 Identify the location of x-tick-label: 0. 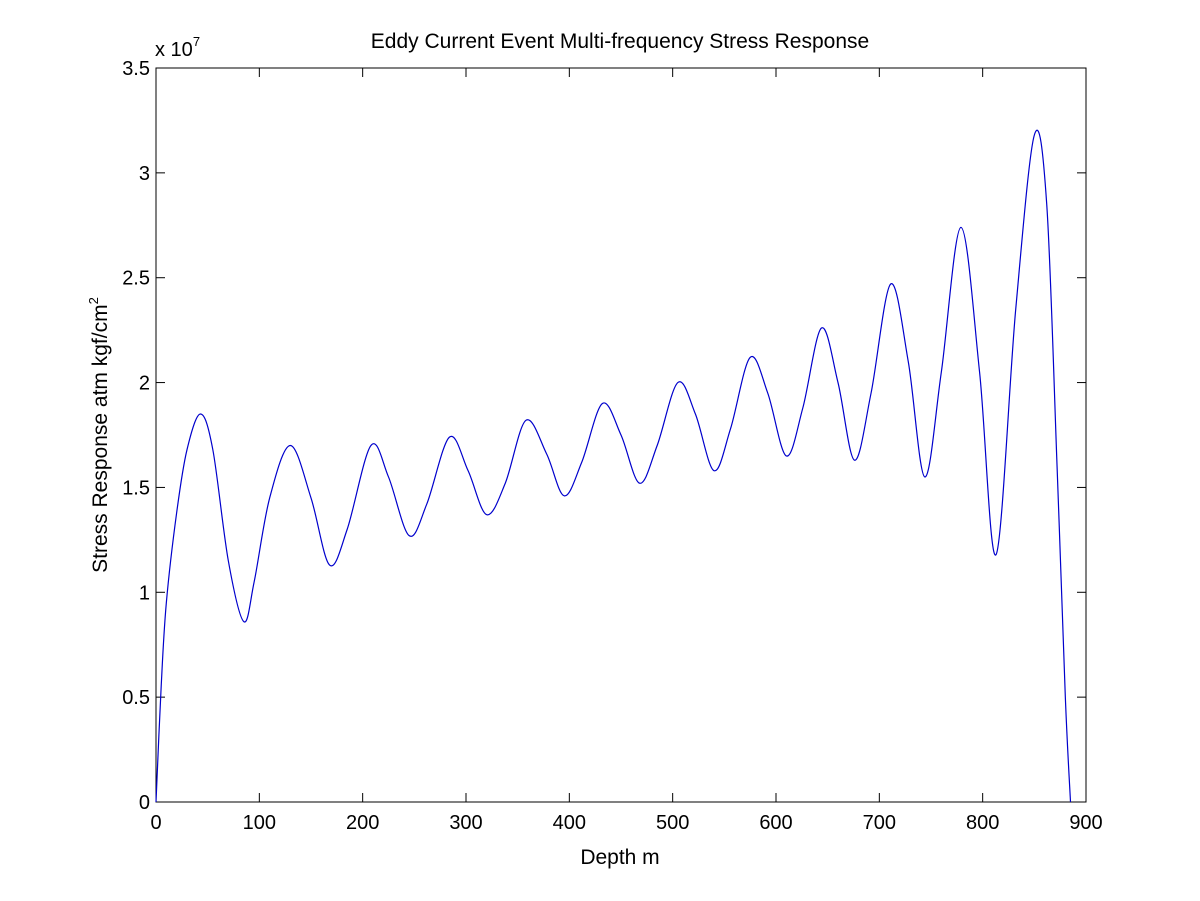
(155, 823).